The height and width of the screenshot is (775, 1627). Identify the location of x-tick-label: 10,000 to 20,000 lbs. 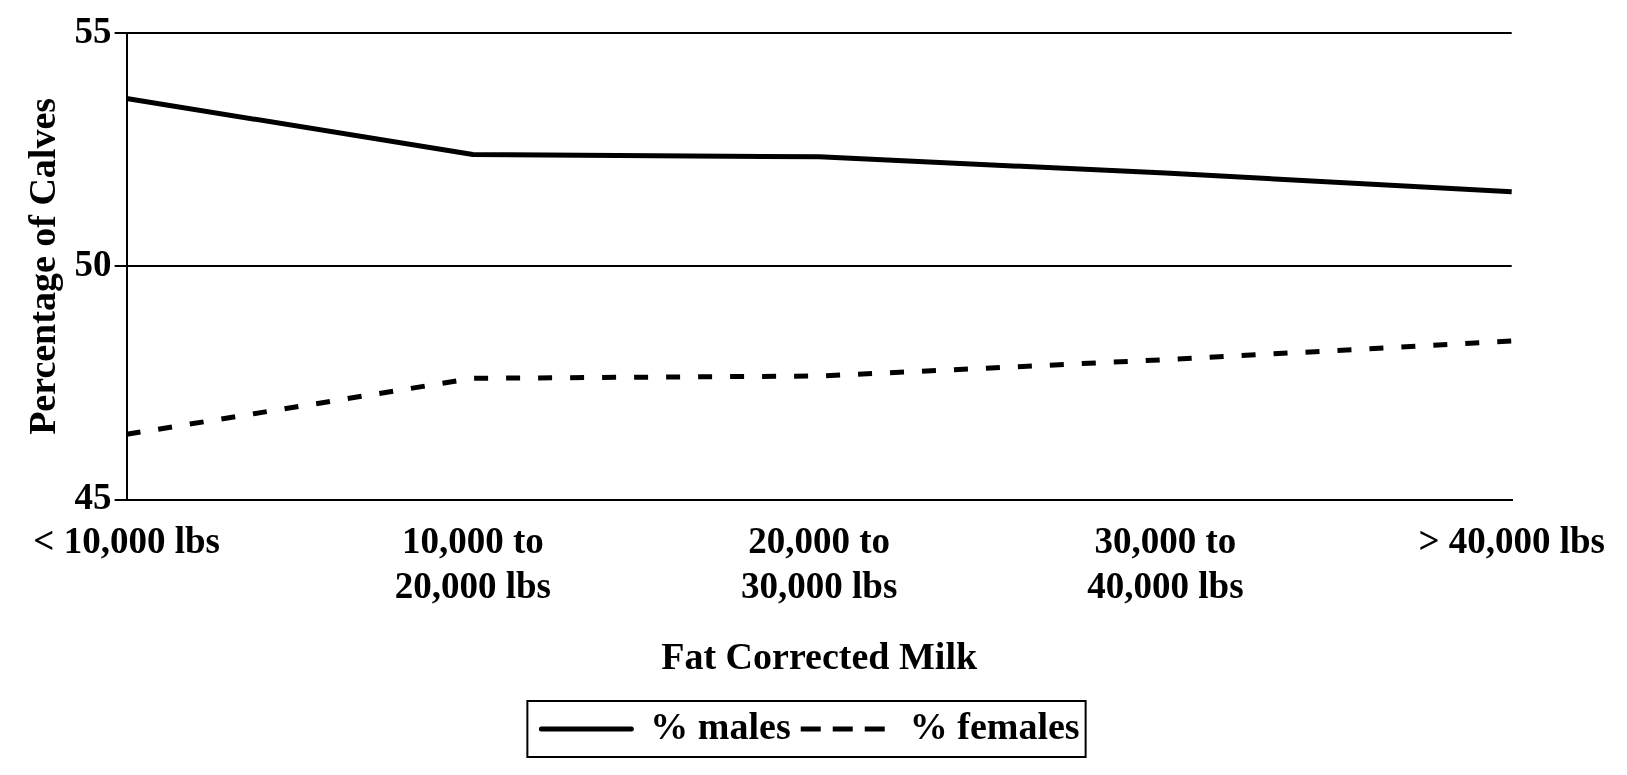
(473, 563).